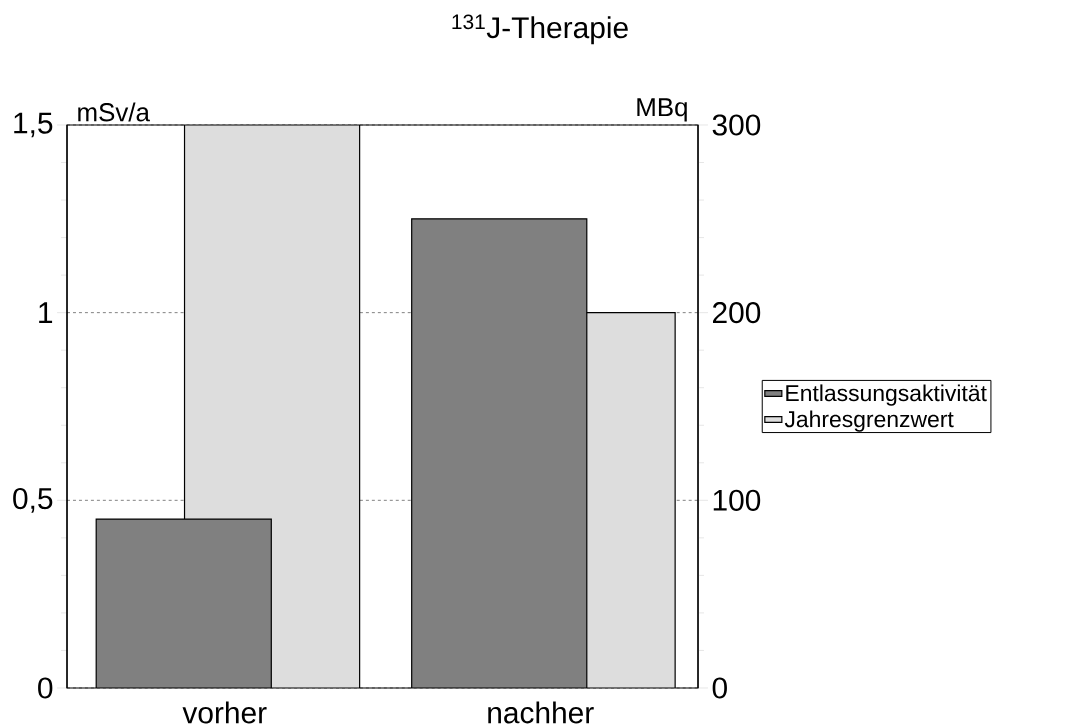  I want to click on y-tick-label: 0, so click(45, 688).